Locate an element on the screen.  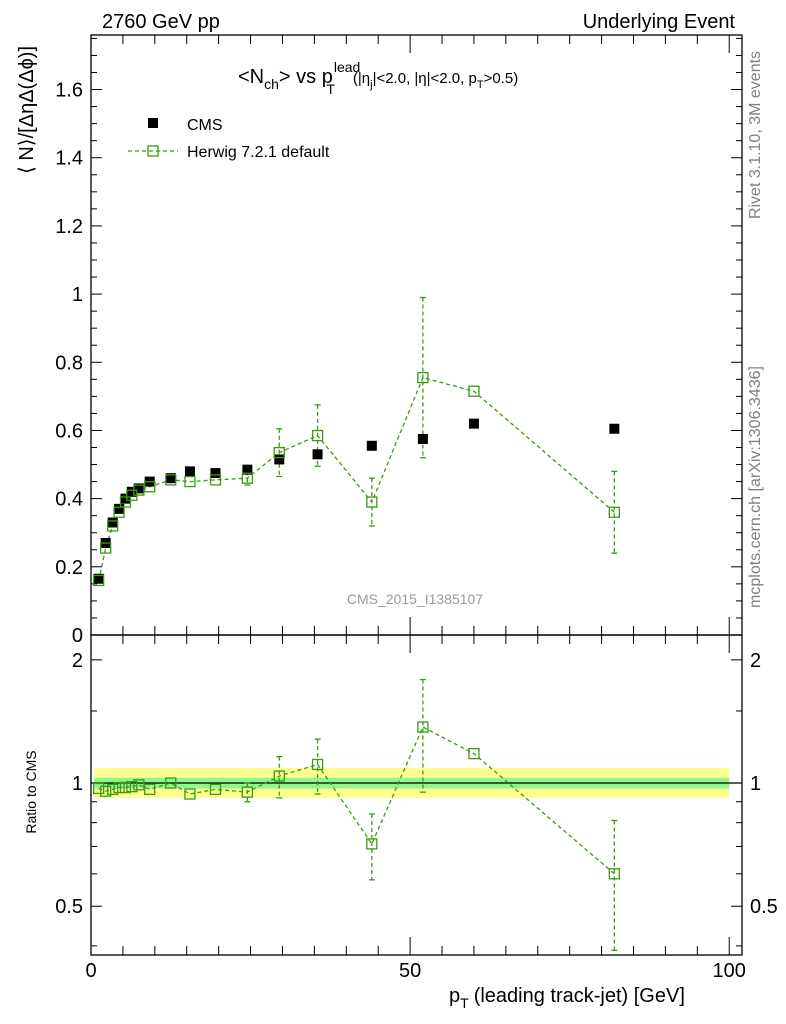
legend-mc-label: Herwig 7.2.1 default is located at coordinates (258, 152).